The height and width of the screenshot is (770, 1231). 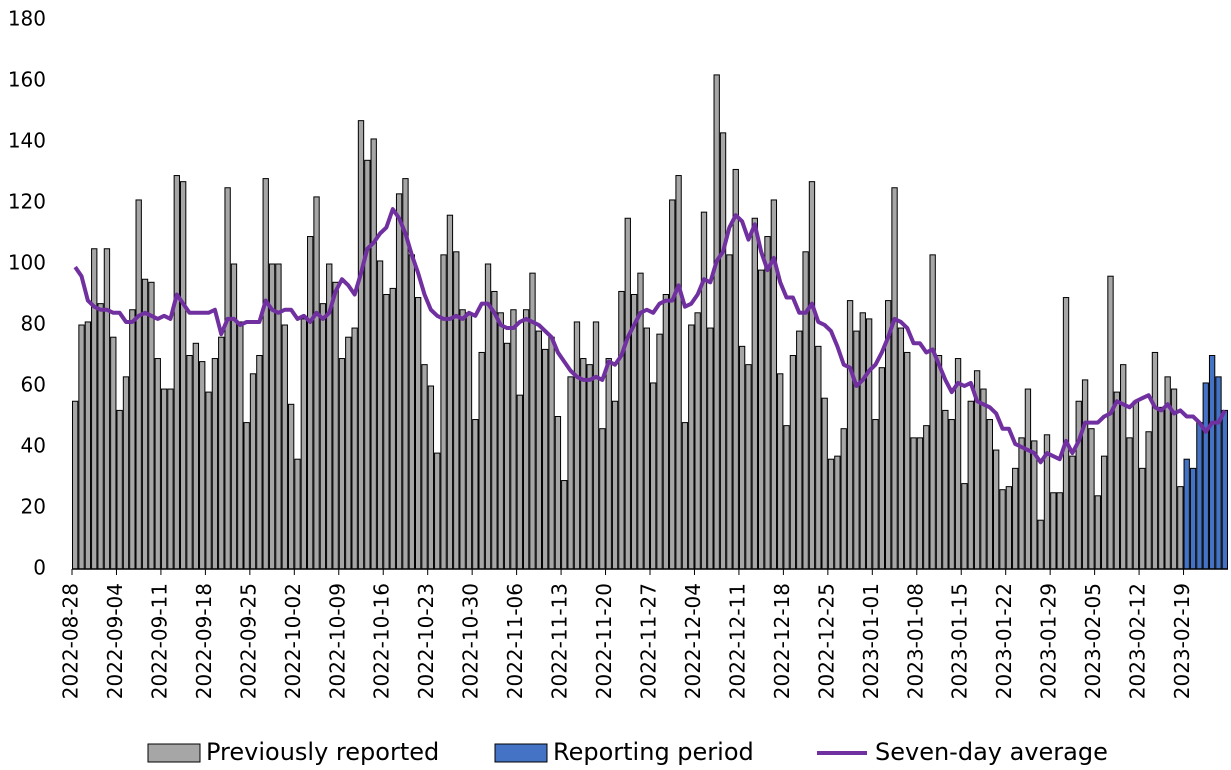 What do you see at coordinates (515, 641) in the screenshot?
I see `x-tick-label: 2022-11-06` at bounding box center [515, 641].